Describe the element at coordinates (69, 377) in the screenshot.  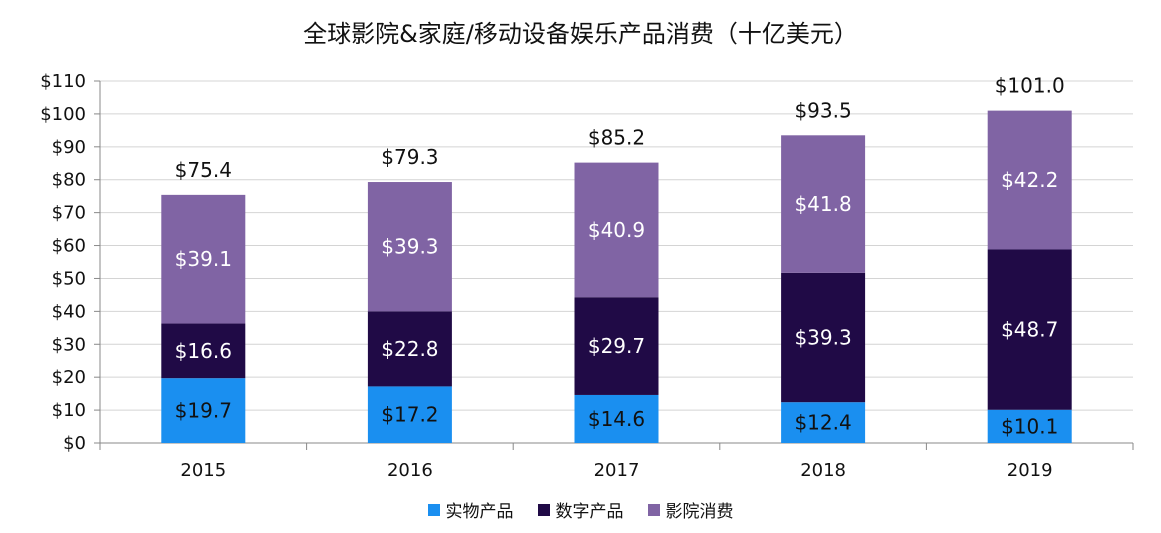
I see `ytick-label: $20` at that location.